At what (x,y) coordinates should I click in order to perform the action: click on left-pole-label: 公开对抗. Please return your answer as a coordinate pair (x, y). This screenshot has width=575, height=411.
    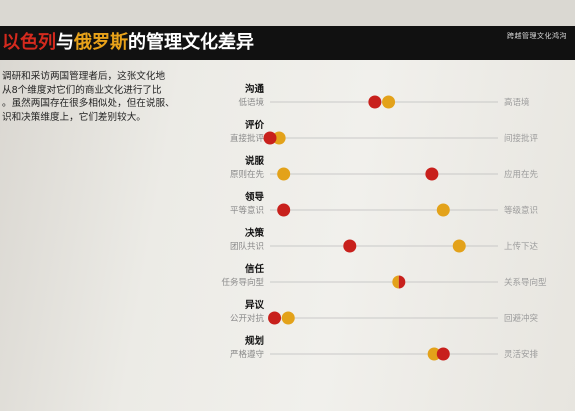
    Looking at the image, I should click on (247, 318).